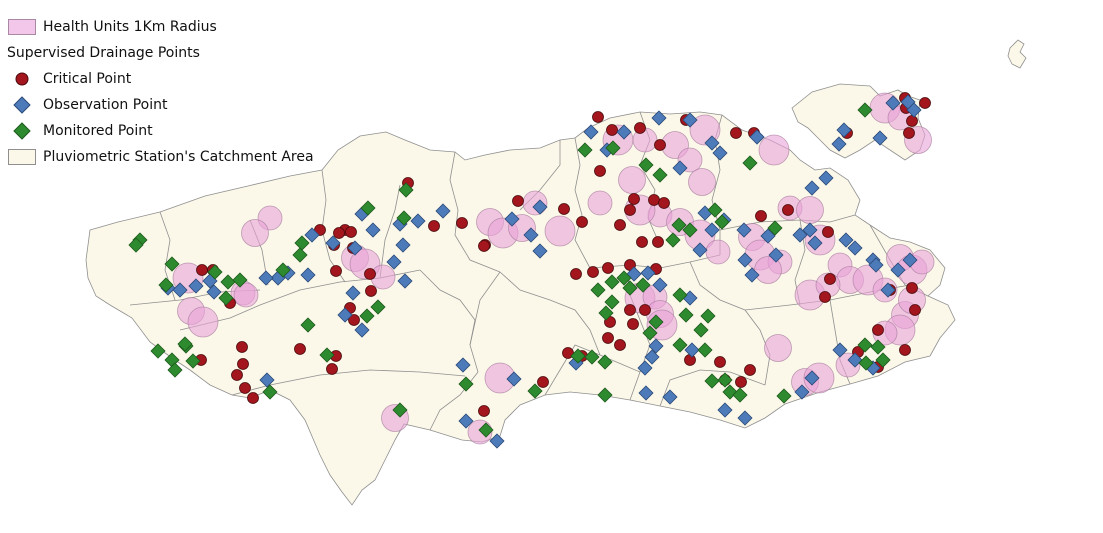  Describe the element at coordinates (178, 157) in the screenshot. I see `legend-label: Pluviometric Station's Catchment Area` at that location.